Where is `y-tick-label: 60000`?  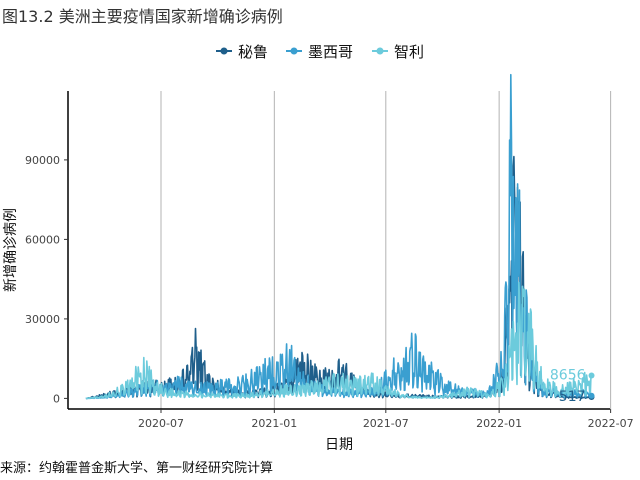
y-tick-label: 60000 is located at coordinates (42, 239).